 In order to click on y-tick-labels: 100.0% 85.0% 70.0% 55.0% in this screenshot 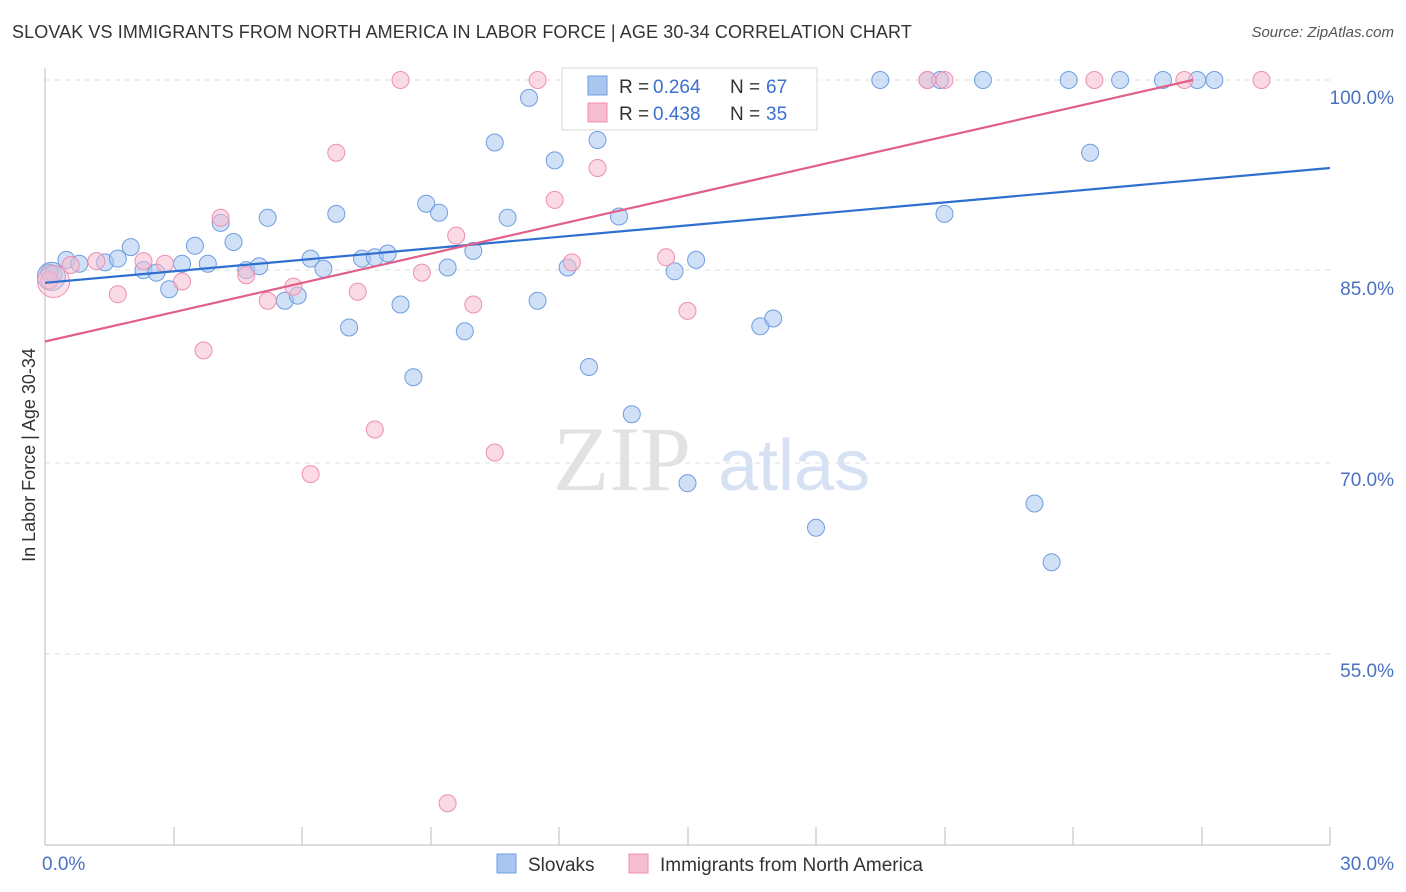, I will do `click(1362, 385)`.